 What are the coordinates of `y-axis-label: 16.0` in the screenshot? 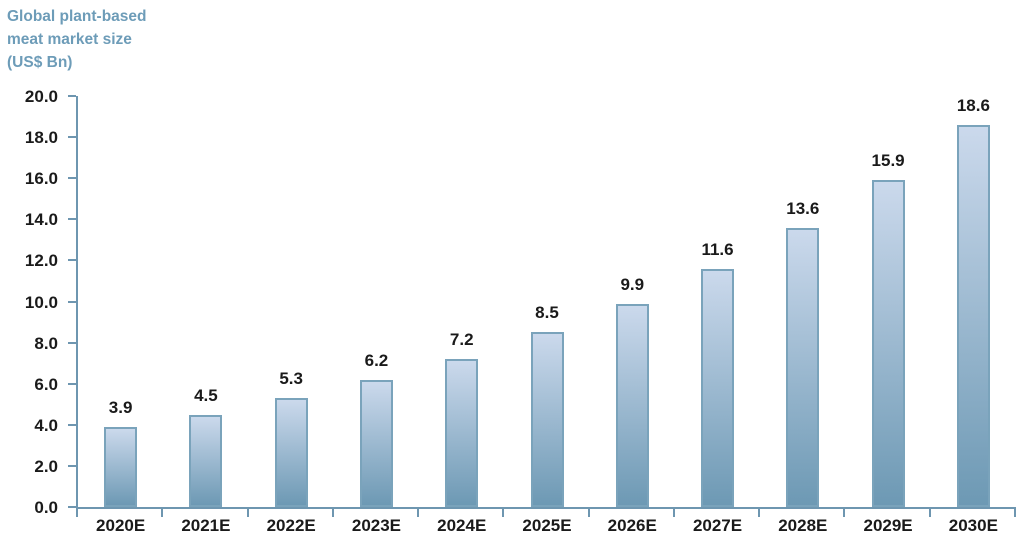 It's located at (41, 179).